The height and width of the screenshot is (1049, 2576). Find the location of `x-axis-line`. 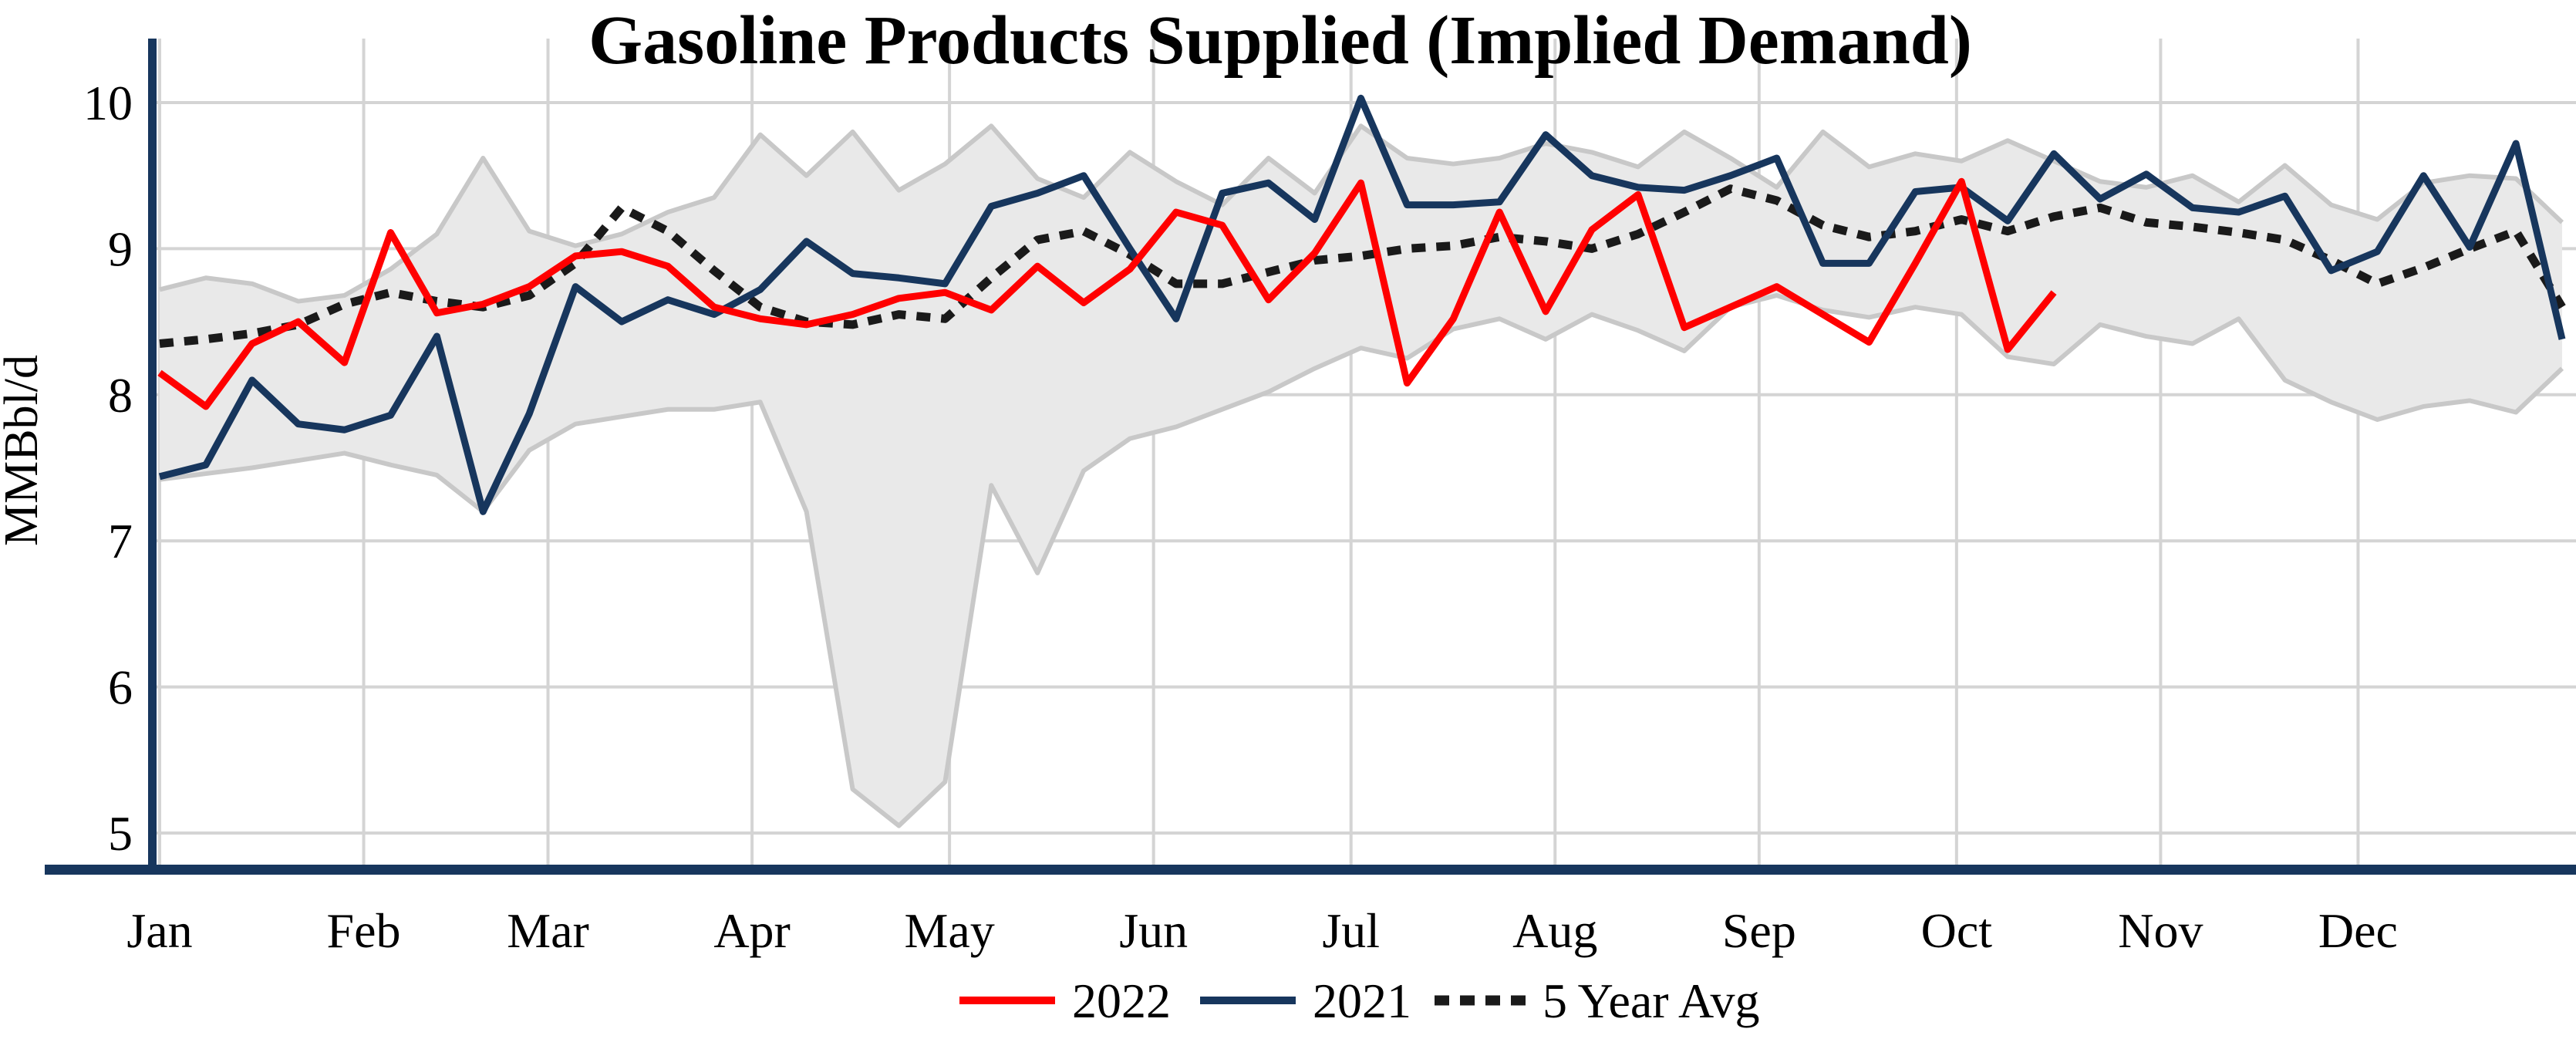

x-axis-line is located at coordinates (1310, 870).